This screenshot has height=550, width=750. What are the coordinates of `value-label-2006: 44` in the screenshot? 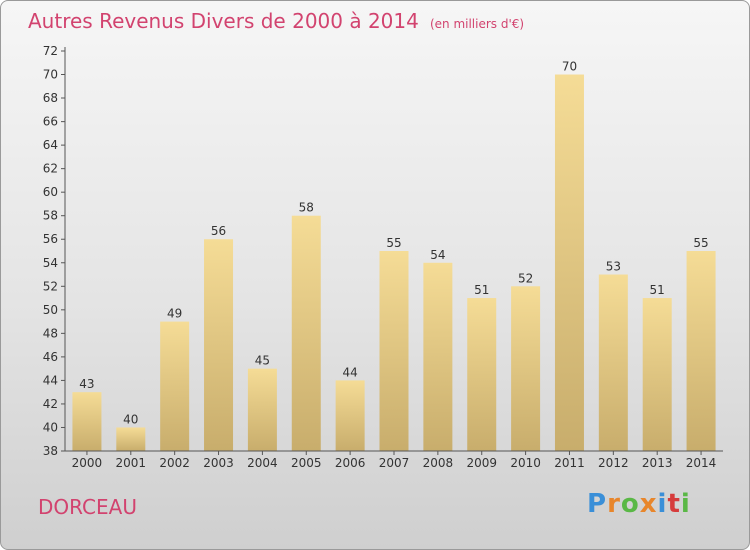 It's located at (349, 372).